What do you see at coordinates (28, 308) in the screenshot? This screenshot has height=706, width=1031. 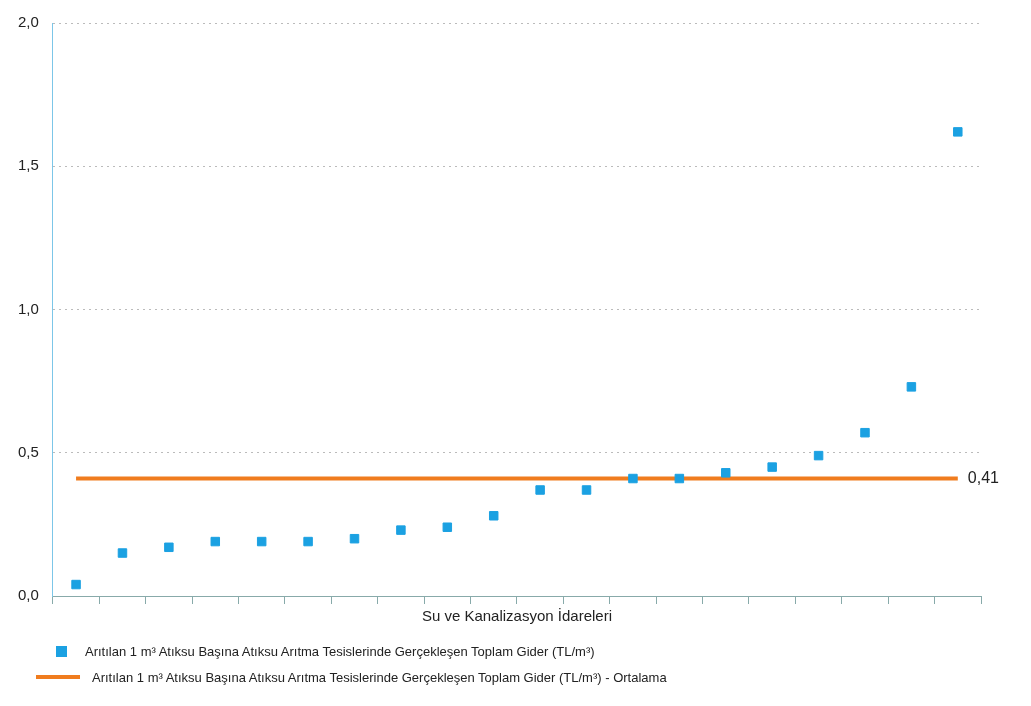 I see `y-tick-label: 1,0` at bounding box center [28, 308].